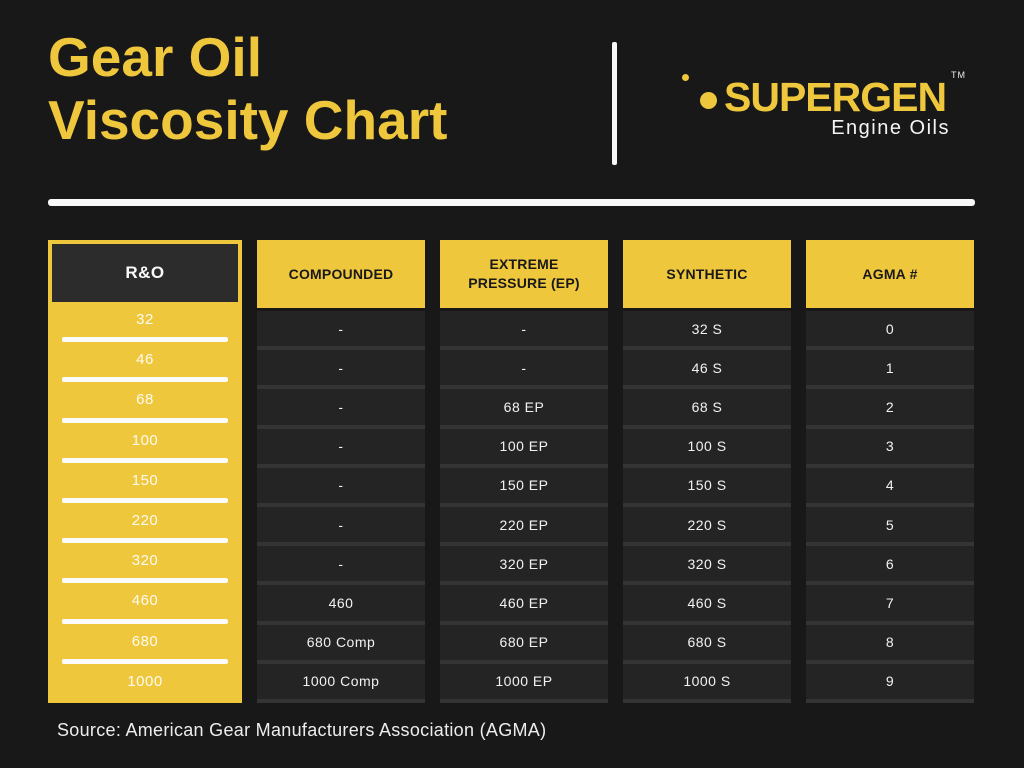  Describe the element at coordinates (145, 681) in the screenshot. I see `ro-value: 1000` at that location.